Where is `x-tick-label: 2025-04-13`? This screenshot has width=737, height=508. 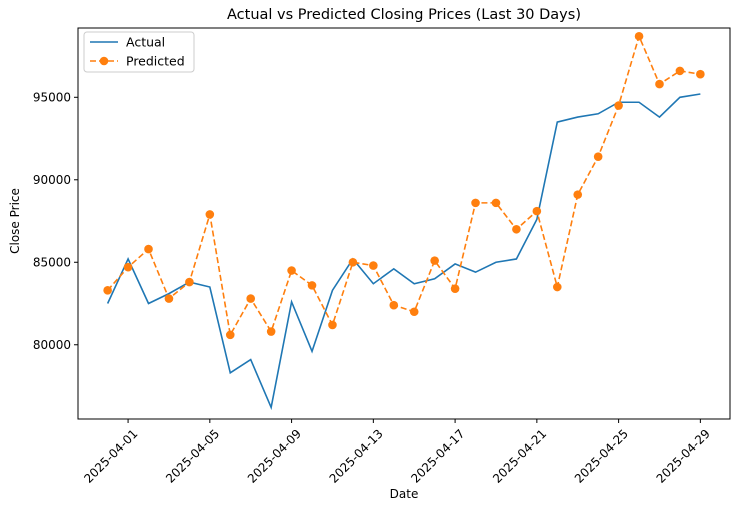 x-tick-label: 2025-04-13 is located at coordinates (356, 456).